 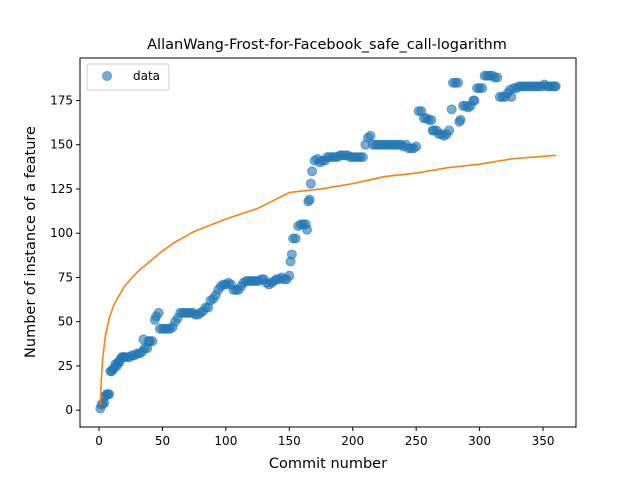 I want to click on y-tick-label: 175, so click(x=61, y=100).